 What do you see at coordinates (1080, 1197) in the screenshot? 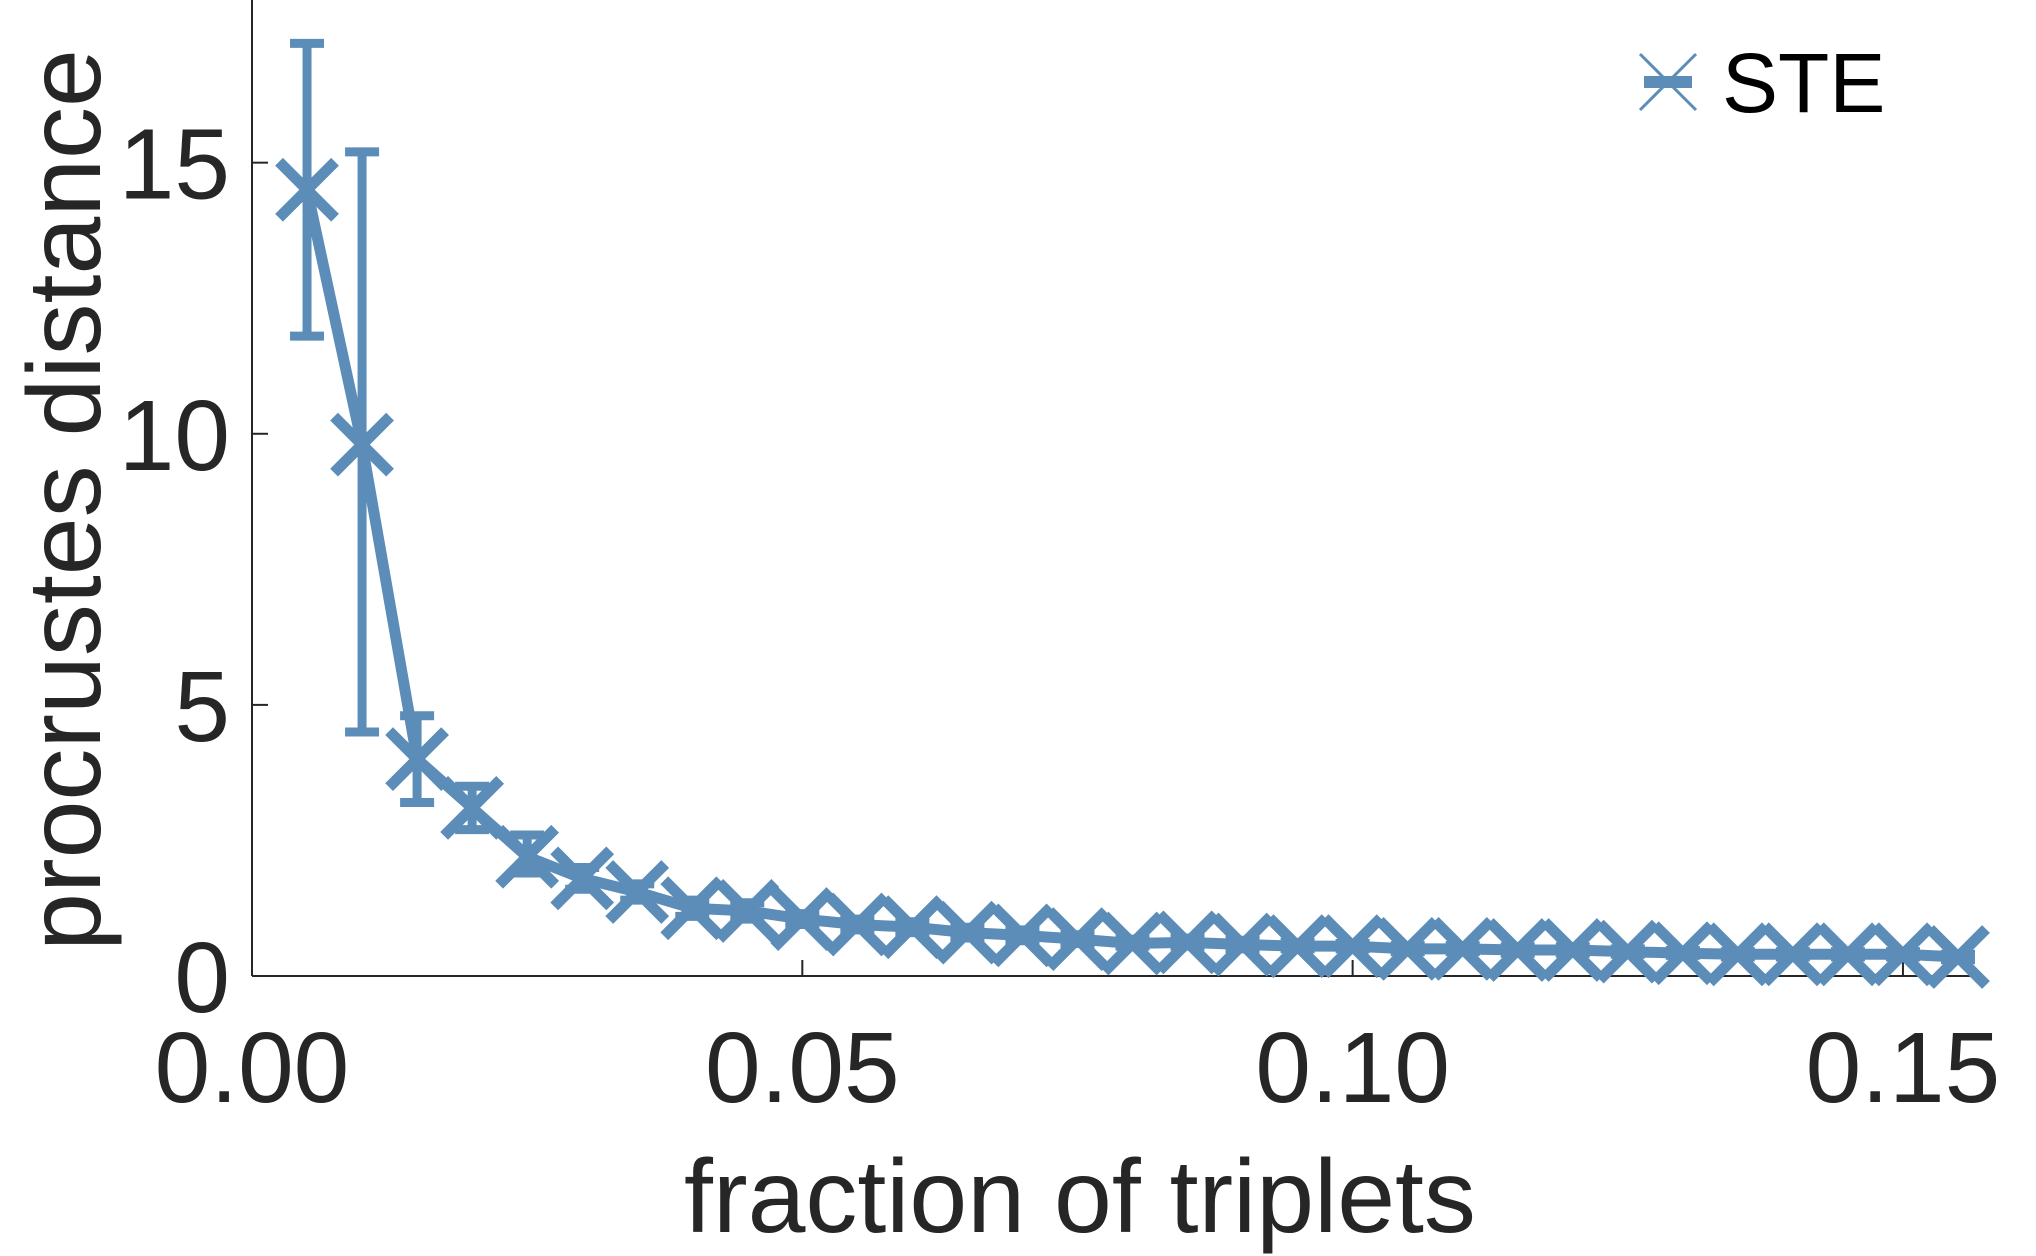
I see `x-axis-title: fraction of triplets` at bounding box center [1080, 1197].